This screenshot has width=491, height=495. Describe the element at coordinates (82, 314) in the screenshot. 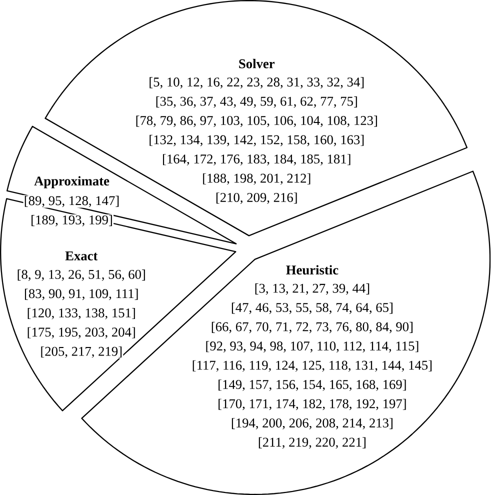

I see `text: [120, 133, 138, 151]` at that location.